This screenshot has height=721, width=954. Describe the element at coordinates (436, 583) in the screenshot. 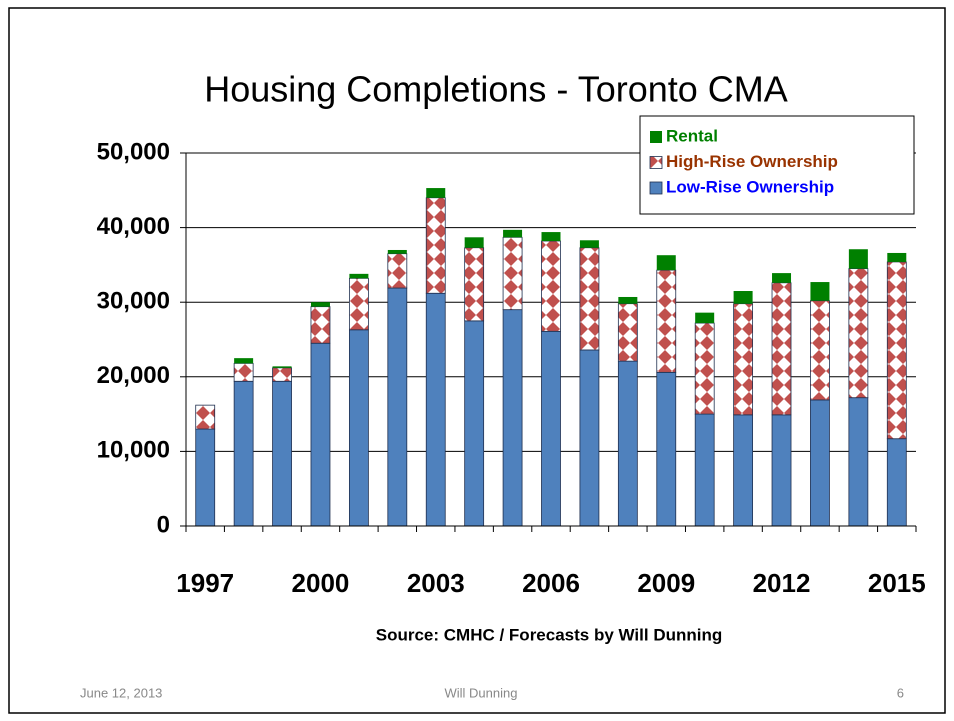

I see `x-tick-label: 2003` at that location.